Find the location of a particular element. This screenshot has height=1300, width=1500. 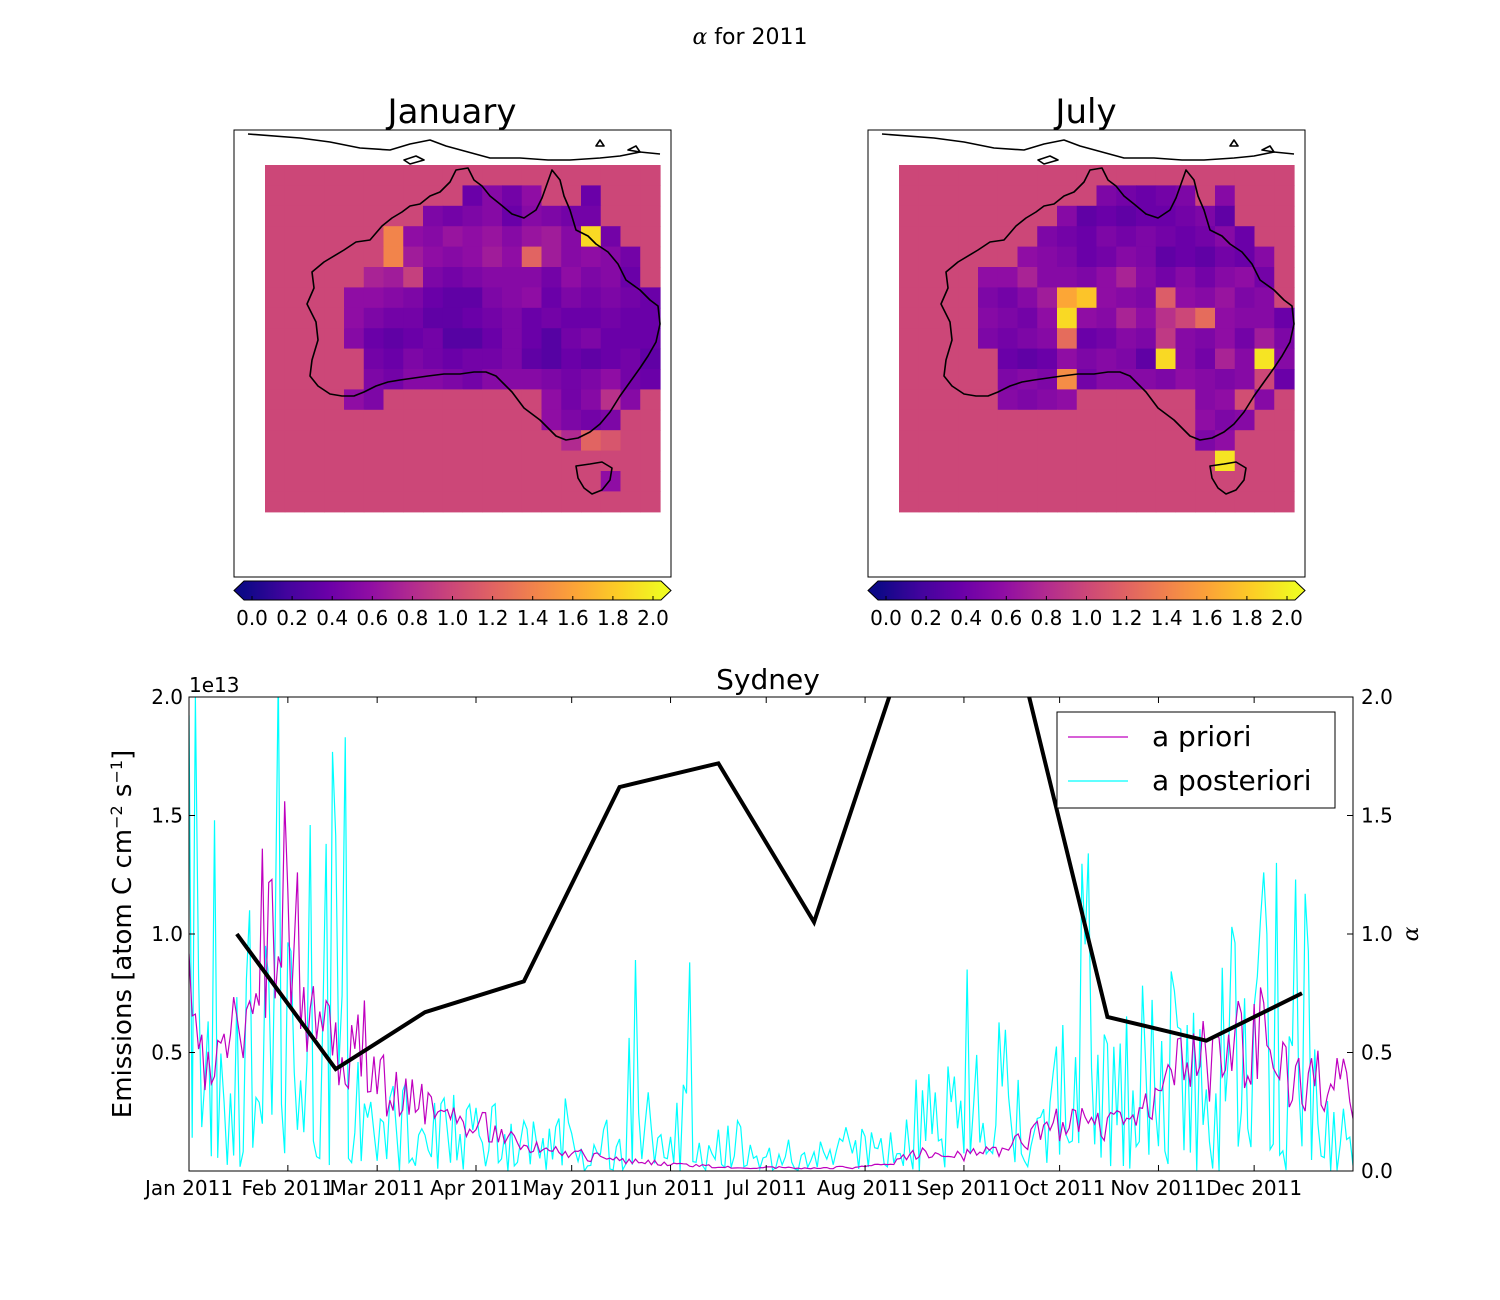

map-title-january: January is located at coordinates (451, 112).